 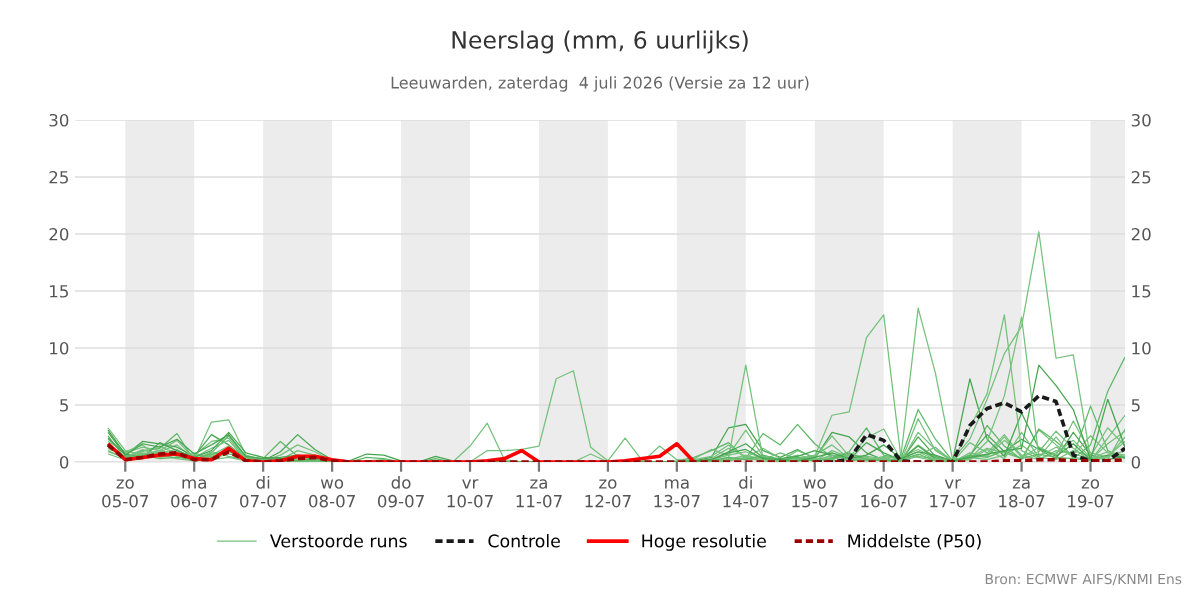 What do you see at coordinates (914, 542) in the screenshot?
I see `legend-label: Middelste (P50)` at bounding box center [914, 542].